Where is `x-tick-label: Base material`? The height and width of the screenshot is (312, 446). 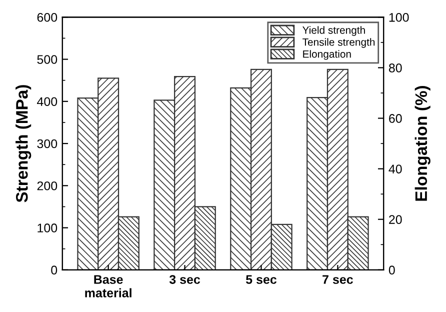
x-tick-label: Base material is located at coordinates (108, 286).